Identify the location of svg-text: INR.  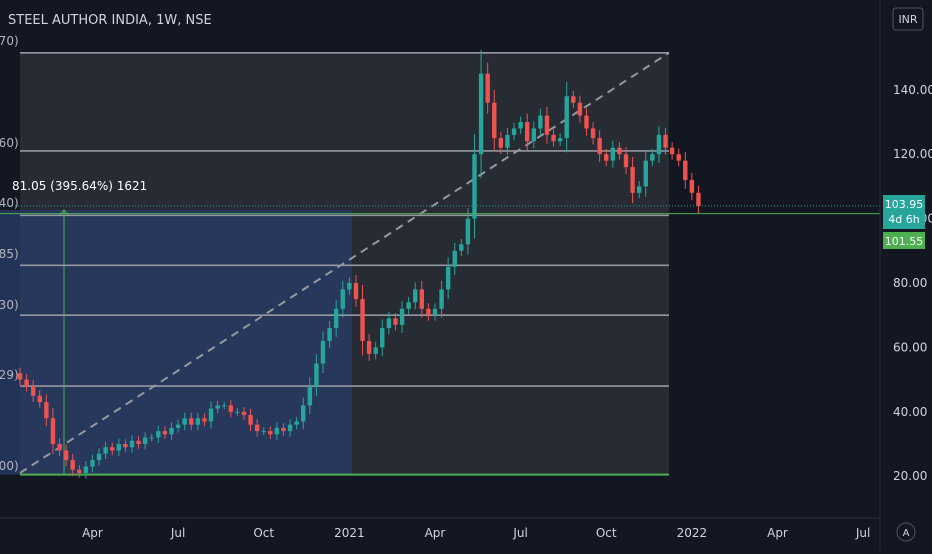
(907, 19).